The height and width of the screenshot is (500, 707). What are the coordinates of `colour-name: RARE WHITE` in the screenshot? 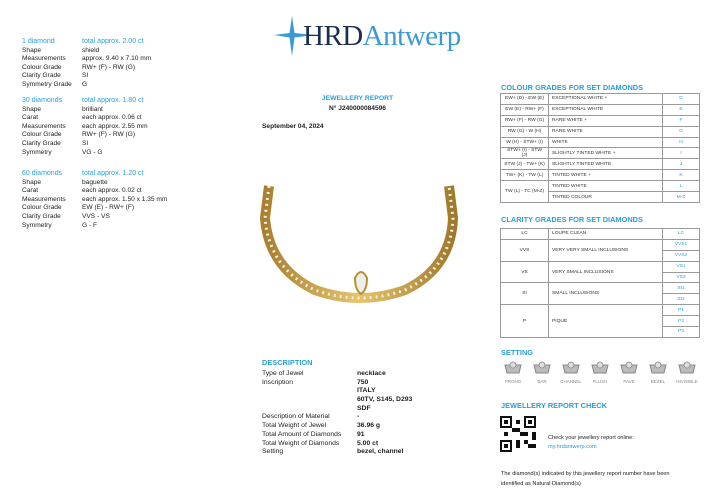 It's located at (605, 131).